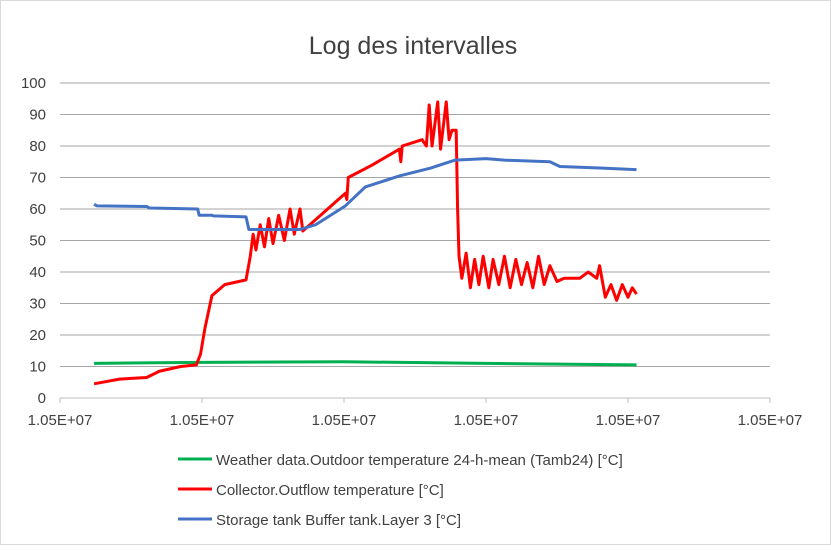  Describe the element at coordinates (413, 46) in the screenshot. I see `chart-title: Log des intervalles` at that location.